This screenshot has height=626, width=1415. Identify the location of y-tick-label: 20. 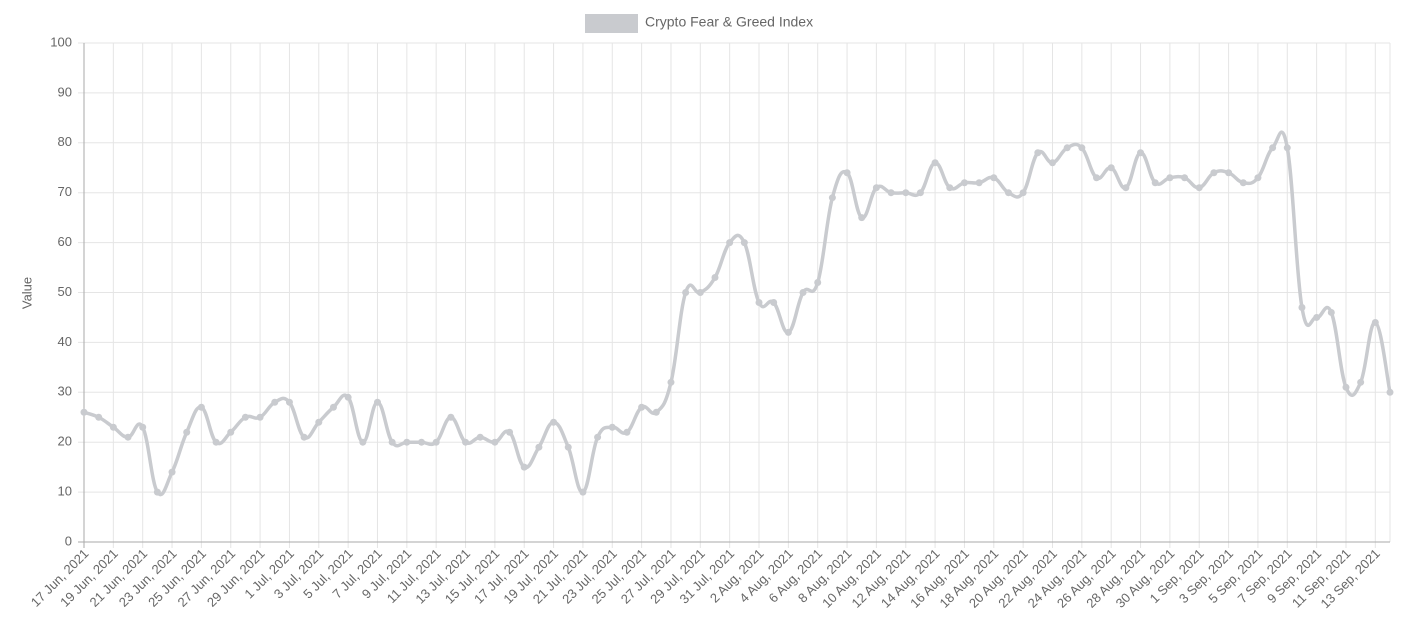
(65, 441).